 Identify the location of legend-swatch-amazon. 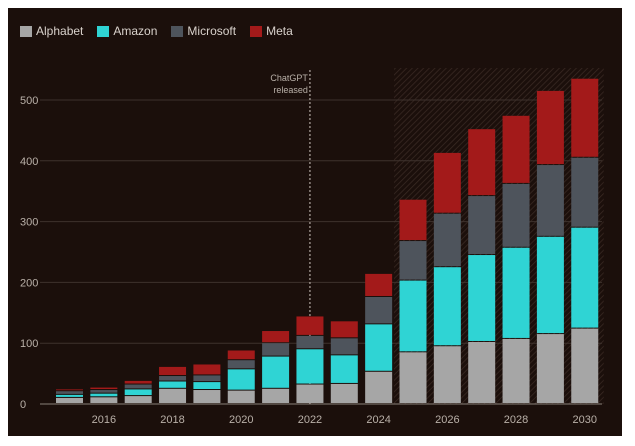
(103, 31).